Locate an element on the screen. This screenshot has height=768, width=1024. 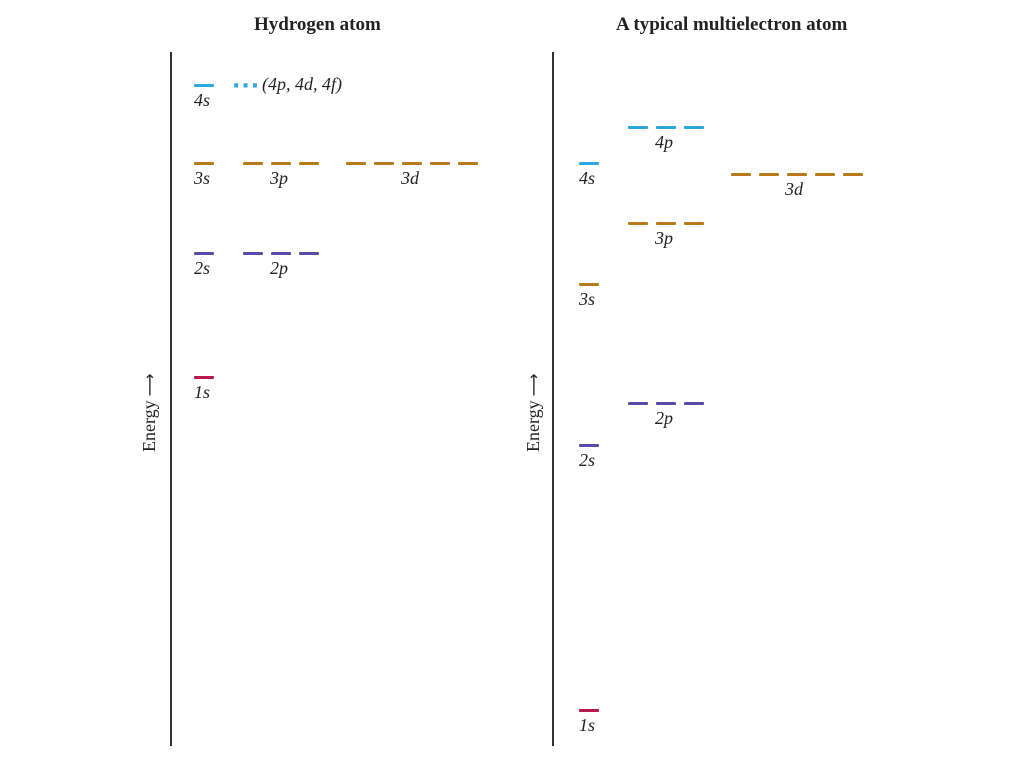
h-3s-level is located at coordinates (204, 163).